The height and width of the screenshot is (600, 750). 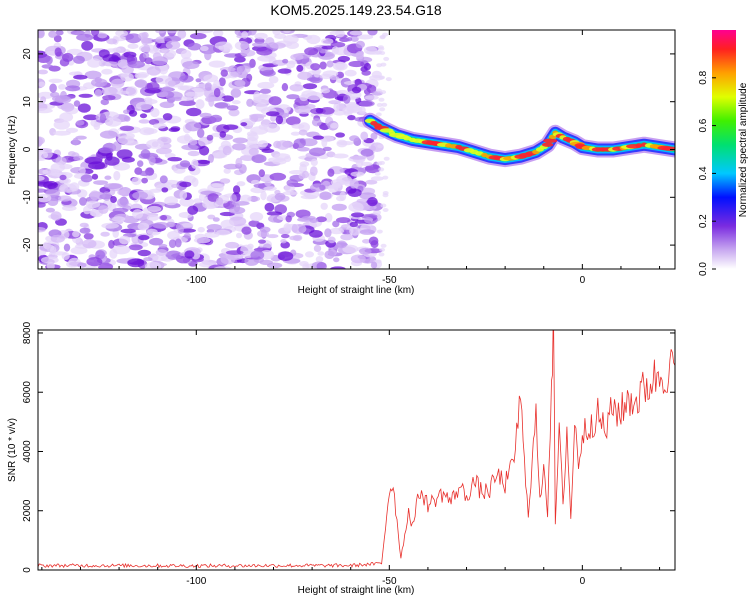 I want to click on spectrogram-ylabel: Frequency (Hz), so click(x=12, y=150).